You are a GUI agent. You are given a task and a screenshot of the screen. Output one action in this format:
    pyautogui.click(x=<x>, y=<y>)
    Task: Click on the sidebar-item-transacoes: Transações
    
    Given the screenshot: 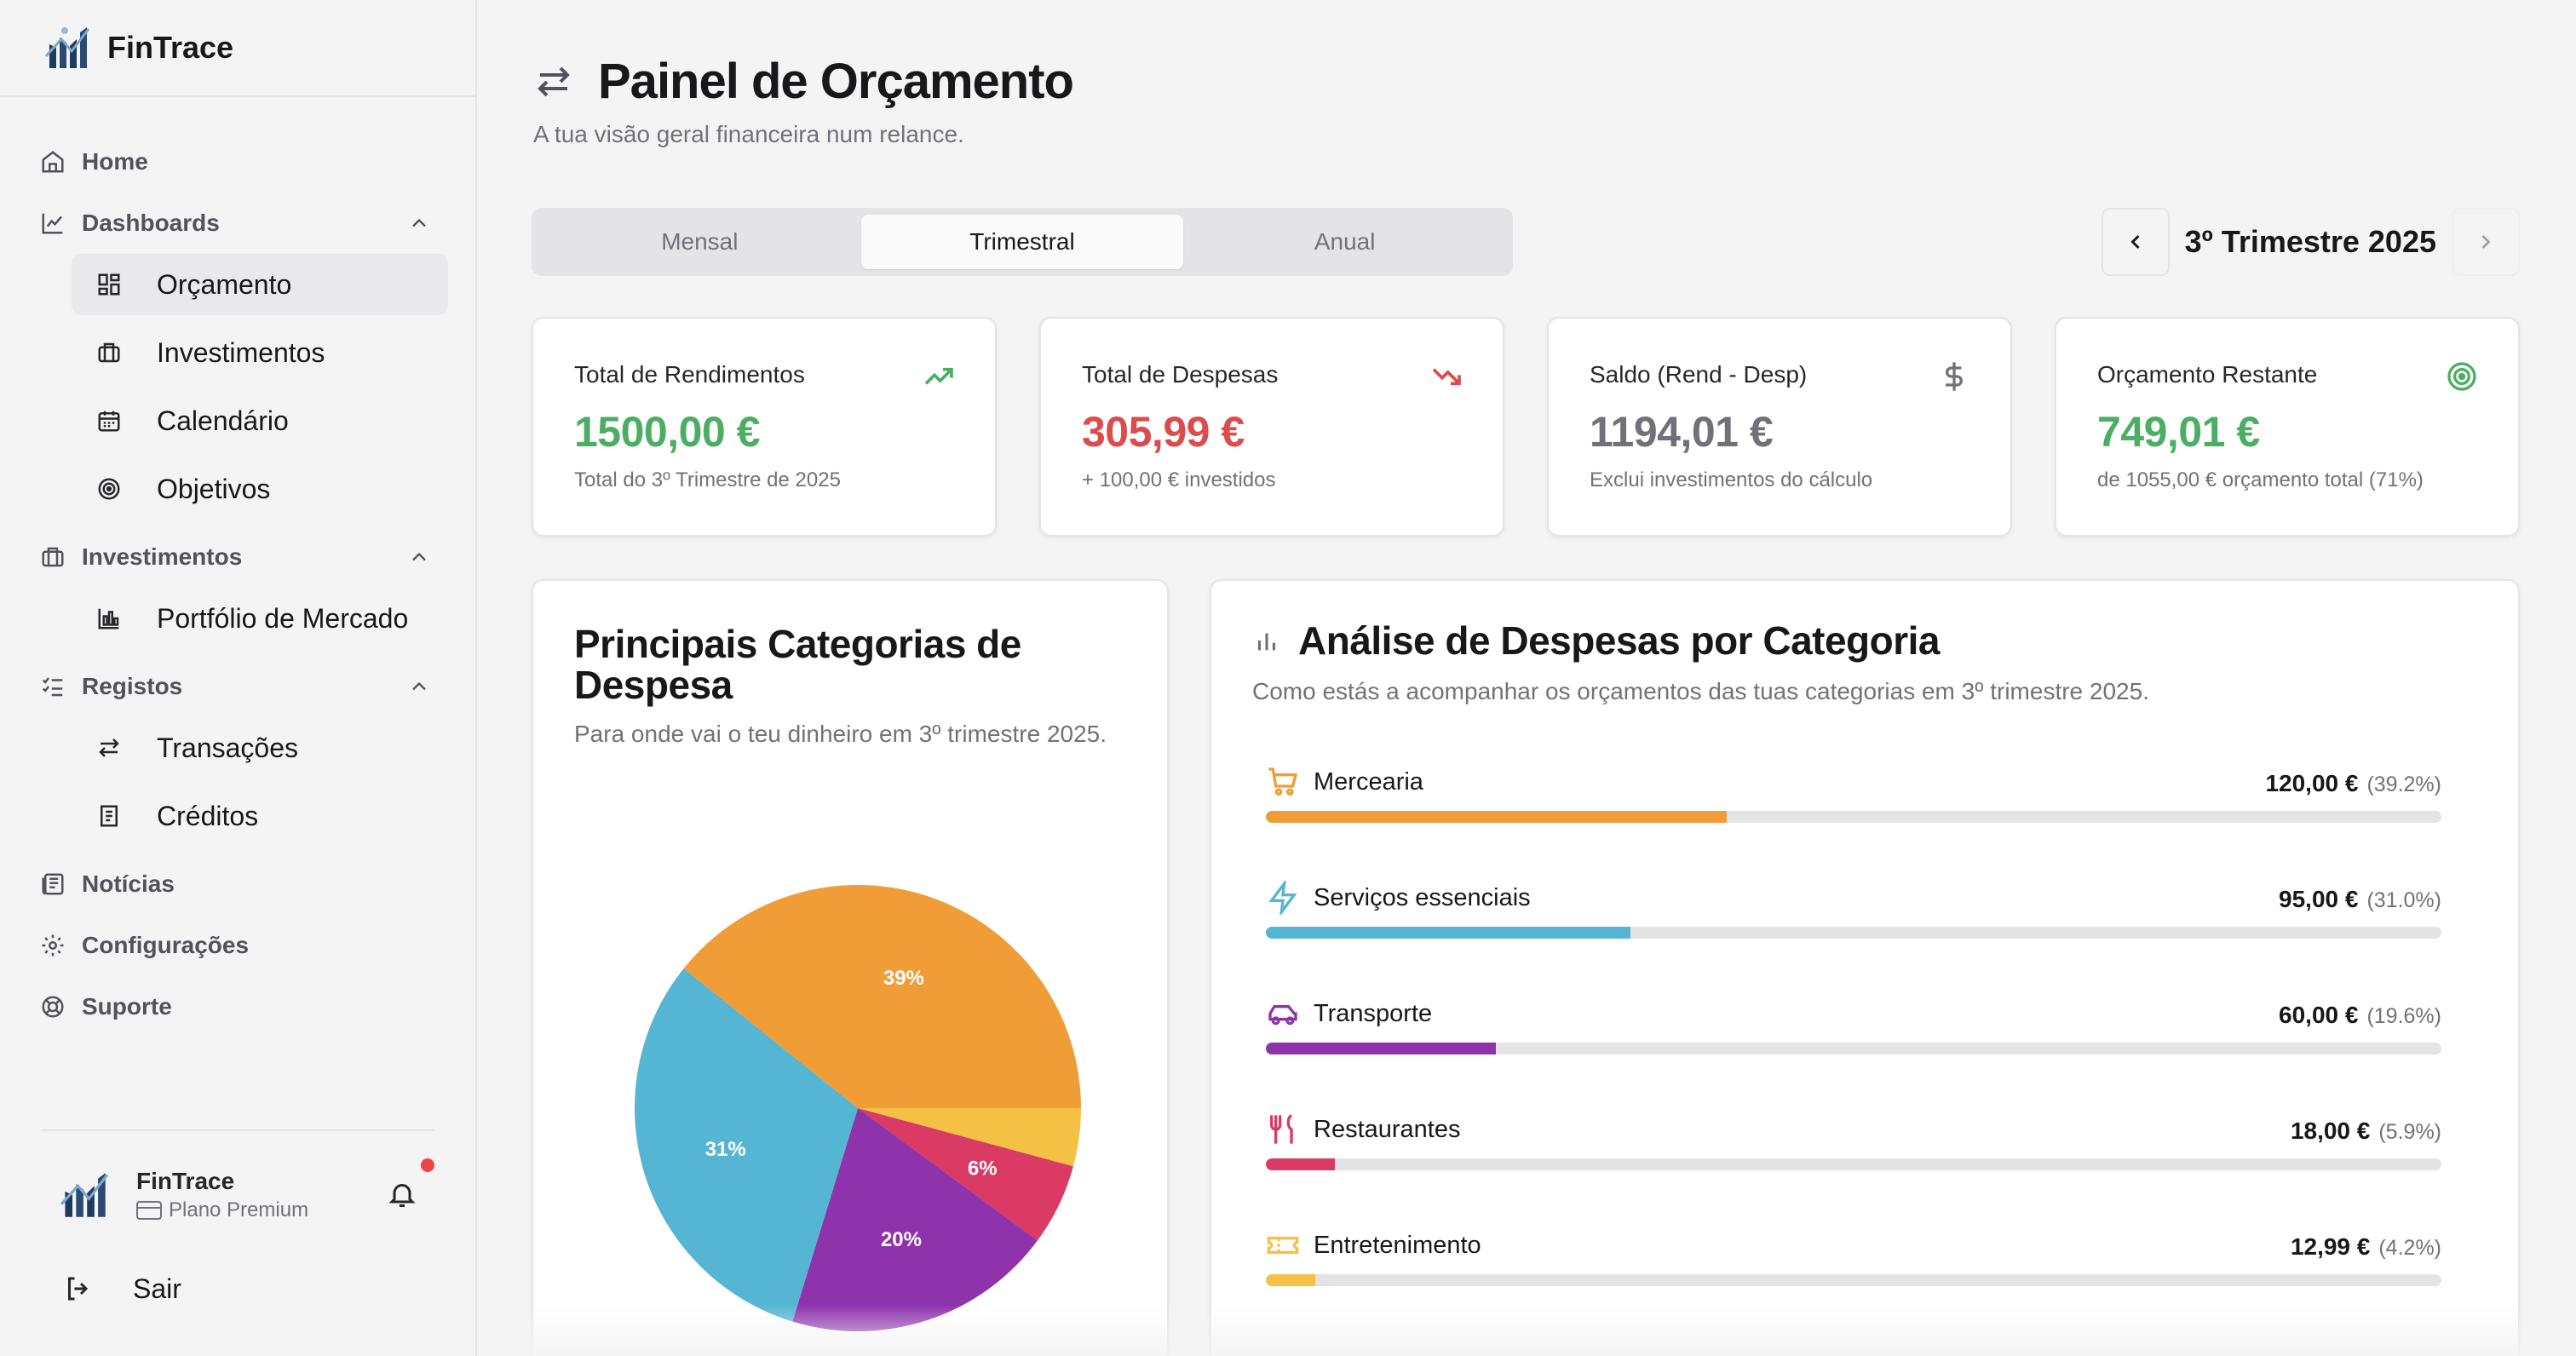 What is the action you would take?
    pyautogui.click(x=260, y=748)
    